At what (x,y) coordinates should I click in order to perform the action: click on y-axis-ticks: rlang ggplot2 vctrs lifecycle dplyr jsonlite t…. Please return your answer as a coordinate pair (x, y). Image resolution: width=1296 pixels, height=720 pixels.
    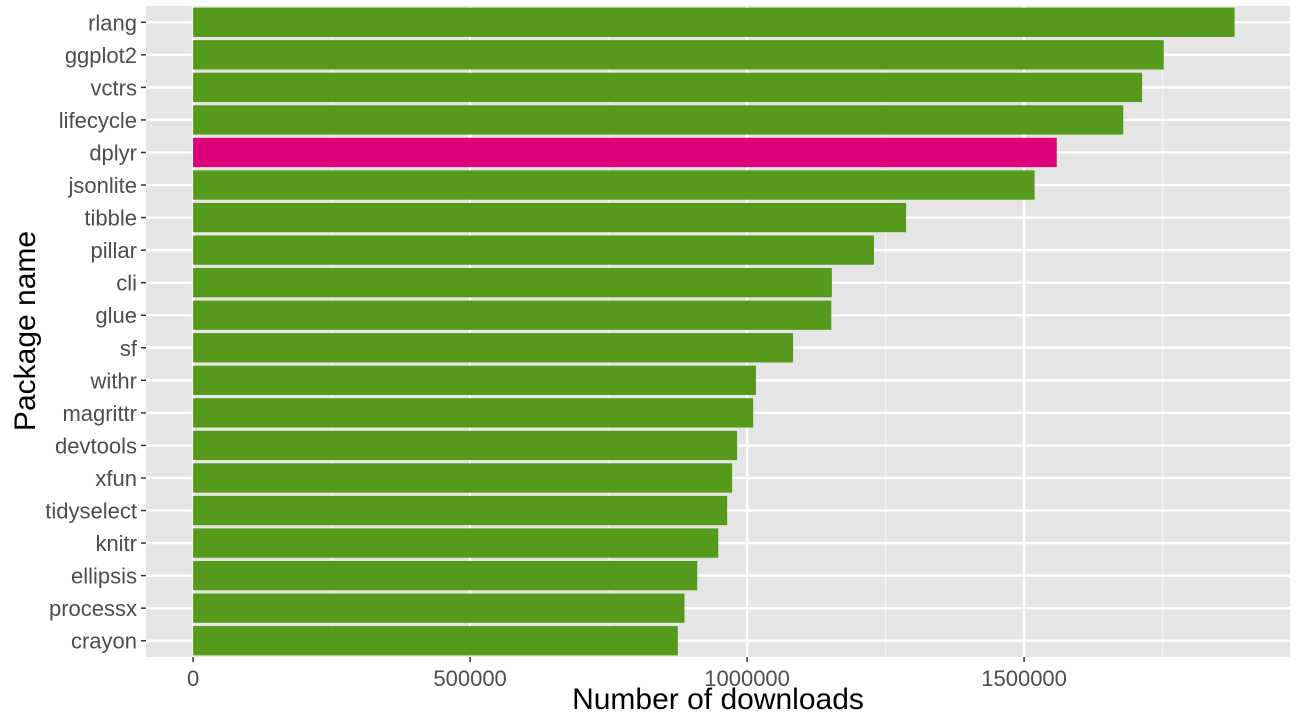
    Looking at the image, I should click on (95, 332).